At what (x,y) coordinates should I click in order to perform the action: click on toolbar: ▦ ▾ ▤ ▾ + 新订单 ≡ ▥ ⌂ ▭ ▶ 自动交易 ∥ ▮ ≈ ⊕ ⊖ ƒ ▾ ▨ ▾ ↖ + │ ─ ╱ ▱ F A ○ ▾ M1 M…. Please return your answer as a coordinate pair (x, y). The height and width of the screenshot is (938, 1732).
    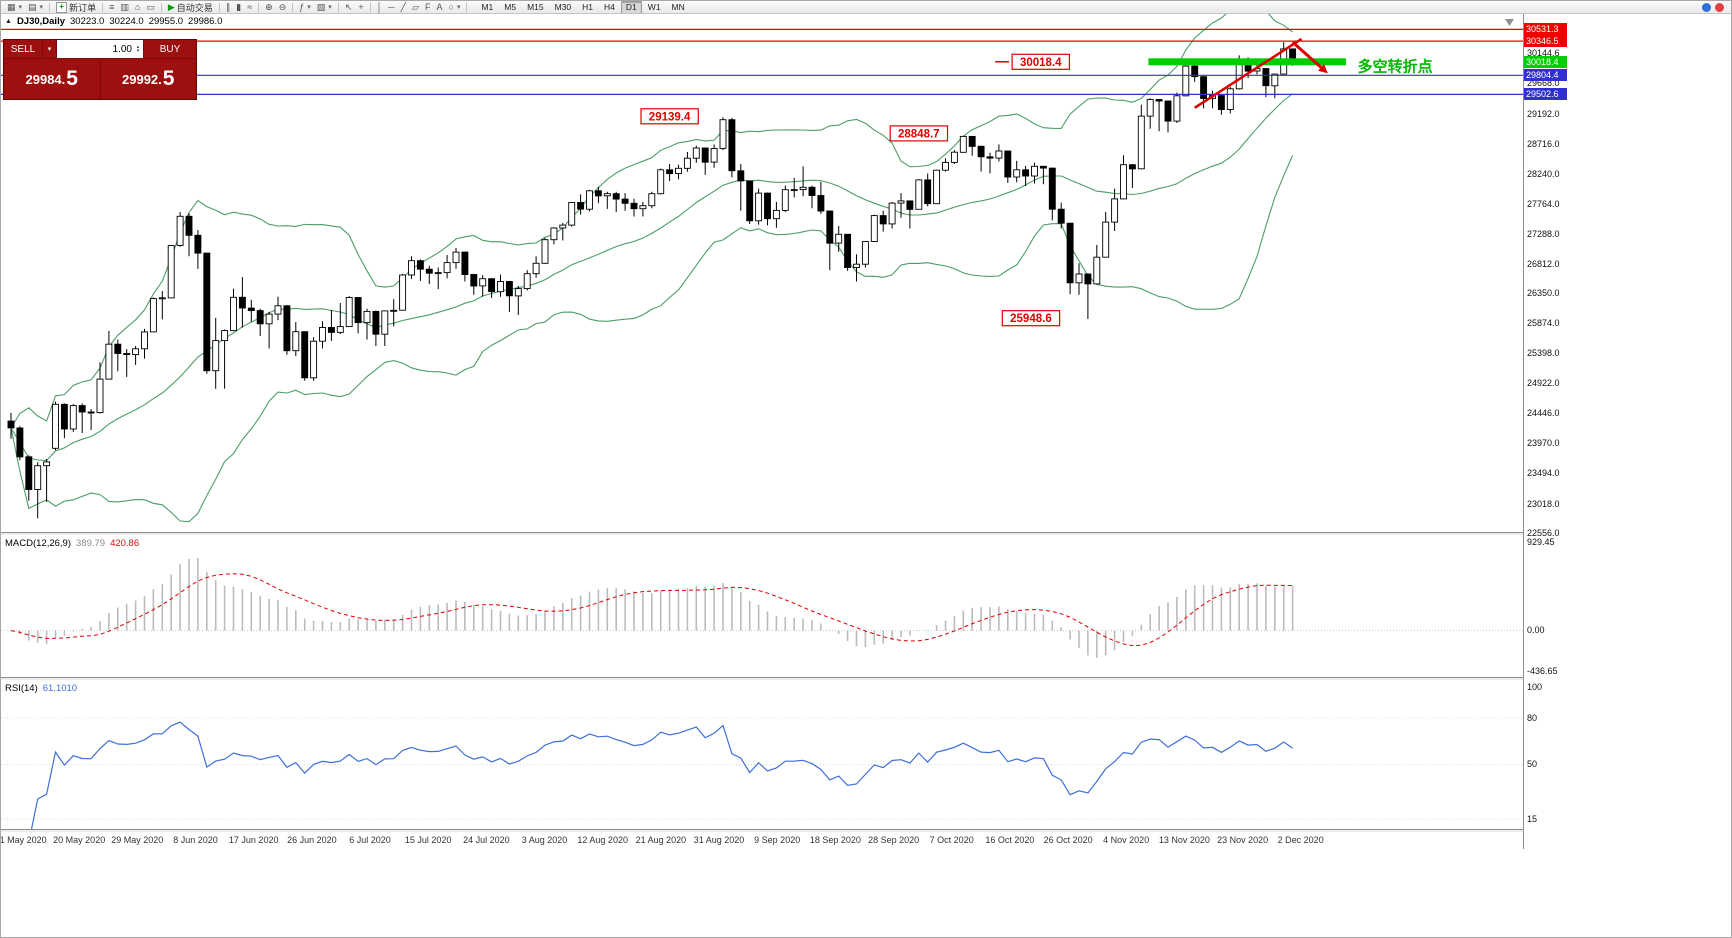
    Looking at the image, I should click on (866, 7).